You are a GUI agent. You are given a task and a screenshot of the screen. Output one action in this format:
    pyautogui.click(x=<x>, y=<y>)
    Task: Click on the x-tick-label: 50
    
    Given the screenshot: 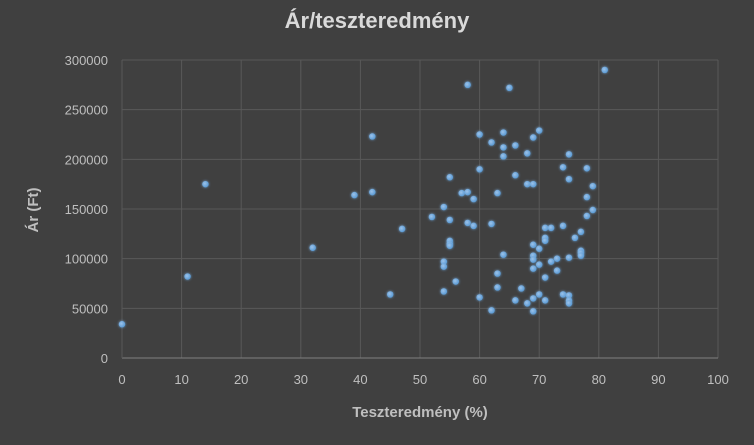 What is the action you would take?
    pyautogui.click(x=420, y=379)
    